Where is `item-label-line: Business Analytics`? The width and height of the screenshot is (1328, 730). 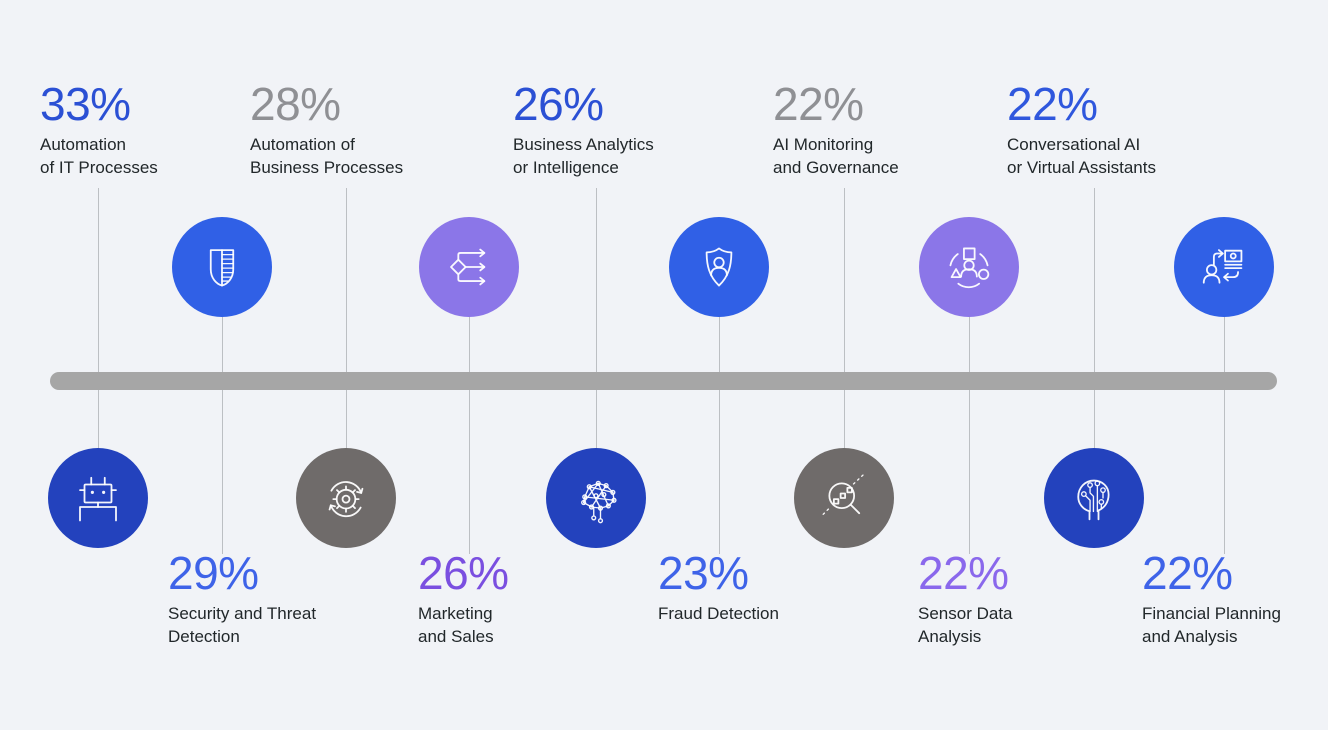 item-label-line: Business Analytics is located at coordinates (583, 144).